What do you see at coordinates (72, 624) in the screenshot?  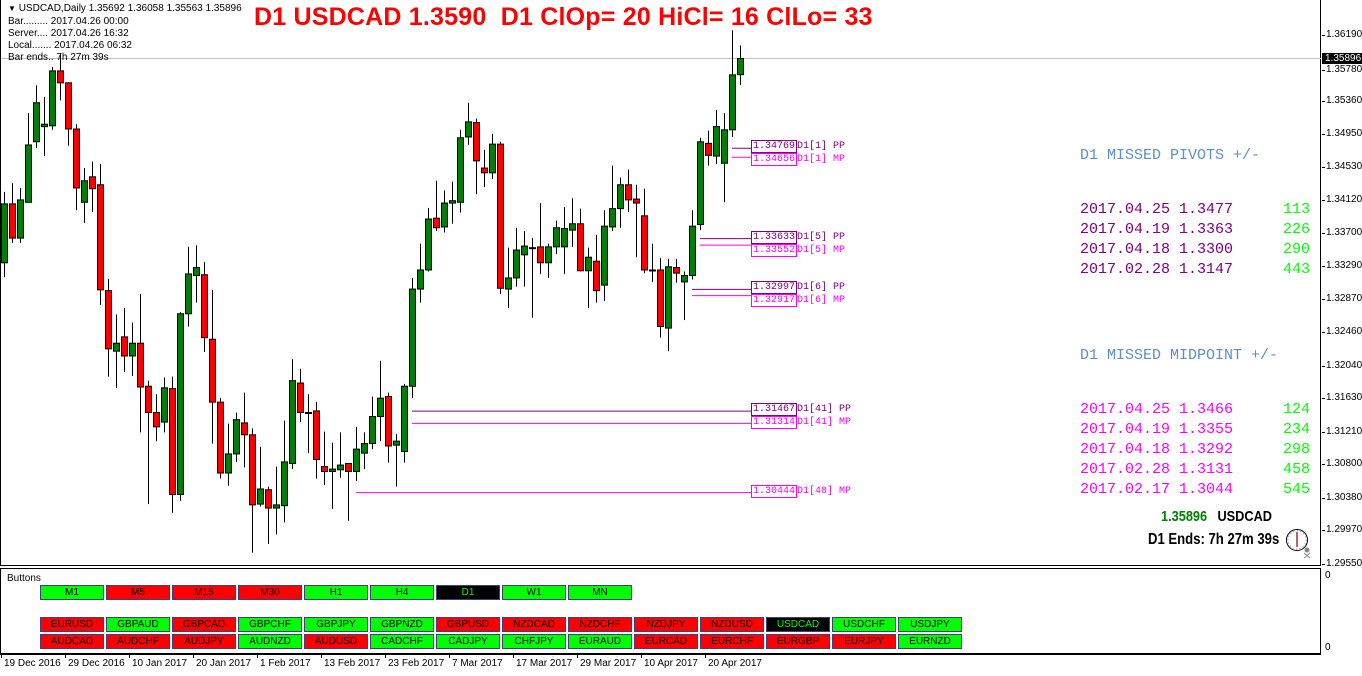 I see `pair-button-eurusd: EURUSD` at bounding box center [72, 624].